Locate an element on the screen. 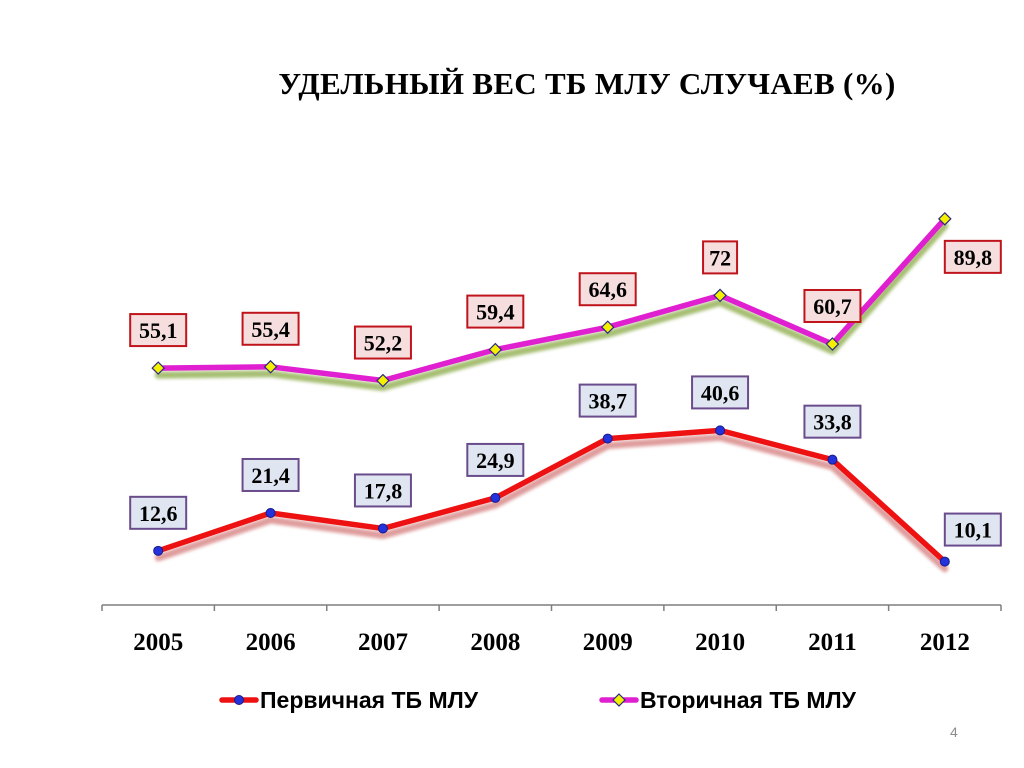 The image size is (1024, 768). legend-item: Вторичная ТБ МЛУ is located at coordinates (728, 700).